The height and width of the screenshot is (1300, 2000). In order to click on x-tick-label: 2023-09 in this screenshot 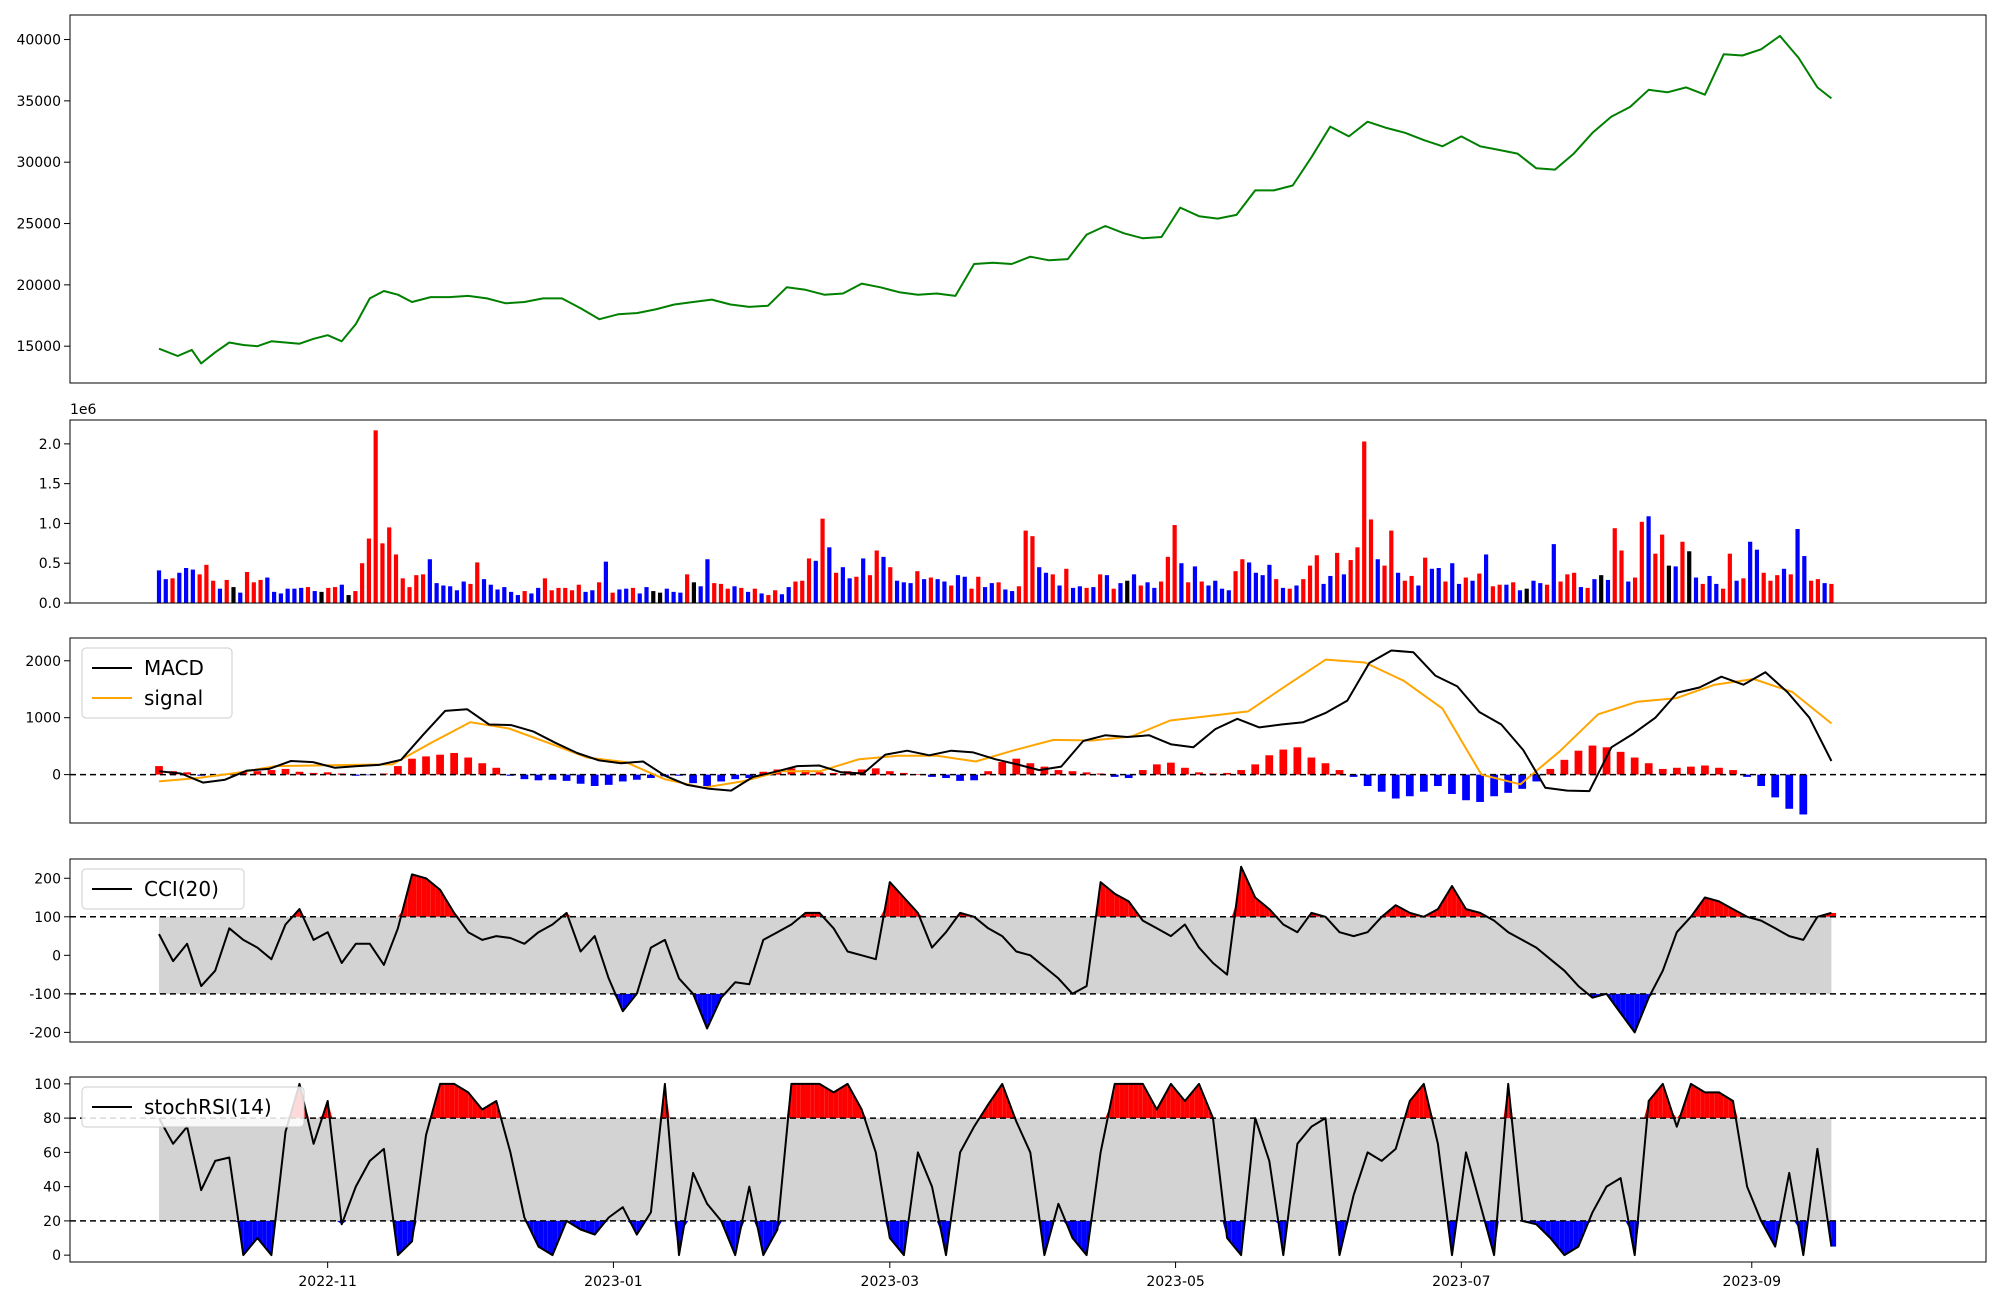, I will do `click(1752, 1282)`.